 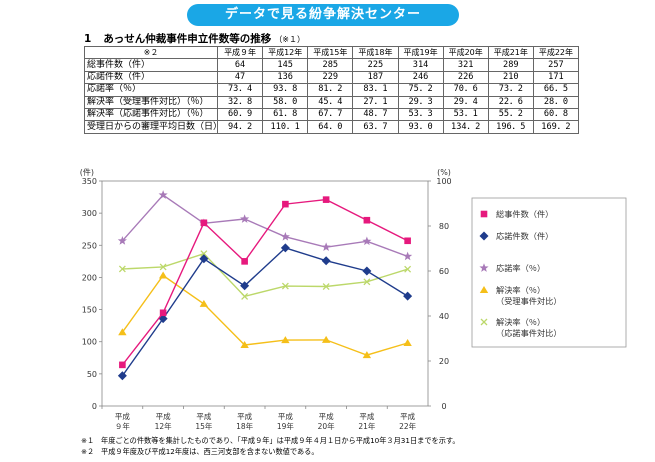 What do you see at coordinates (444, 226) in the screenshot?
I see `right-axis-tick-label: 80` at bounding box center [444, 226].